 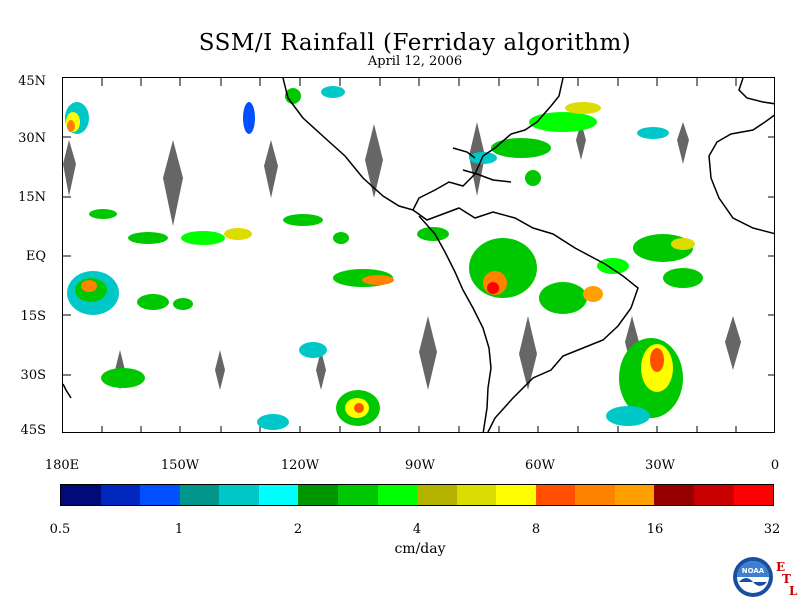 I want to click on colorbar-tick-8: 8, so click(x=536, y=529).